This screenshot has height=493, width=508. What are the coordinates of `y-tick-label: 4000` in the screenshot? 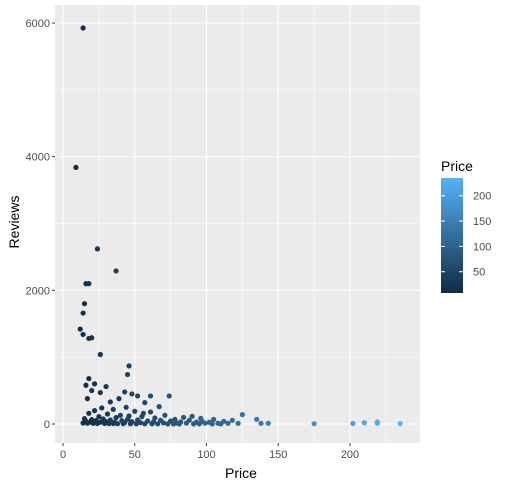 It's located at (38, 158).